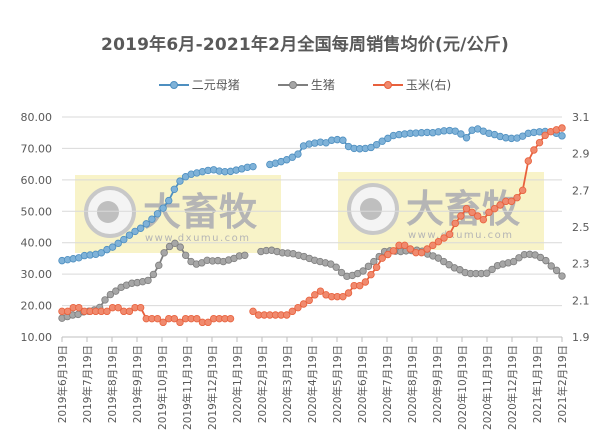 This screenshot has height=437, width=610. I want to click on x-tick-label: 2019年11月19日, so click(187, 387).